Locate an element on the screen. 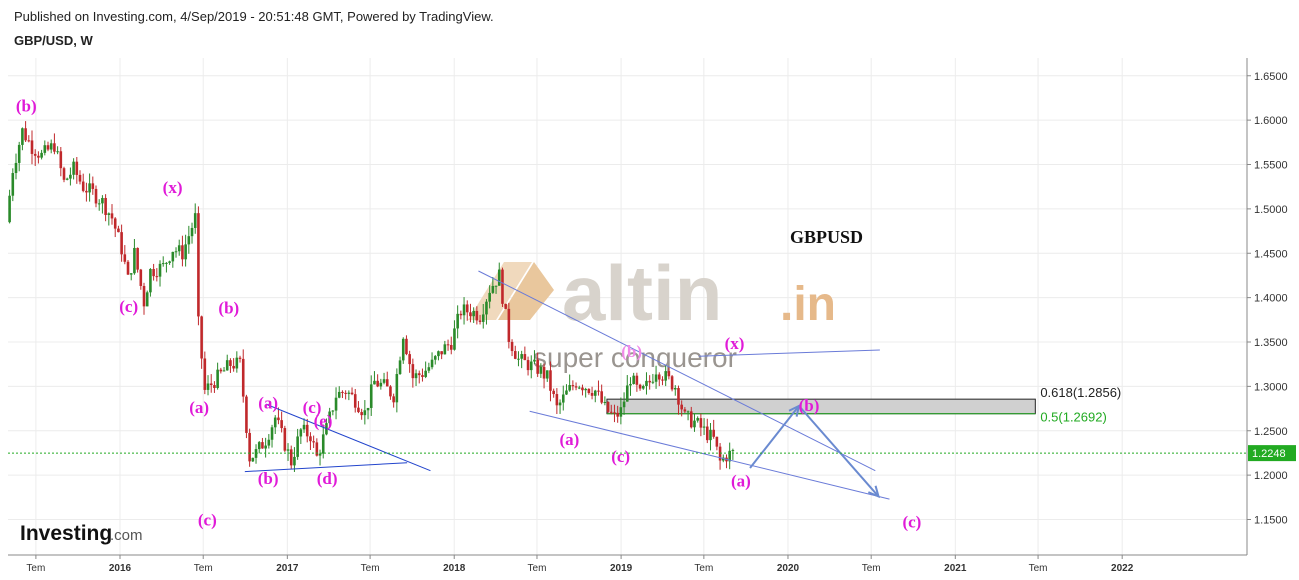 This screenshot has width=1299, height=580. projection-arrow-line is located at coordinates (839, 451).